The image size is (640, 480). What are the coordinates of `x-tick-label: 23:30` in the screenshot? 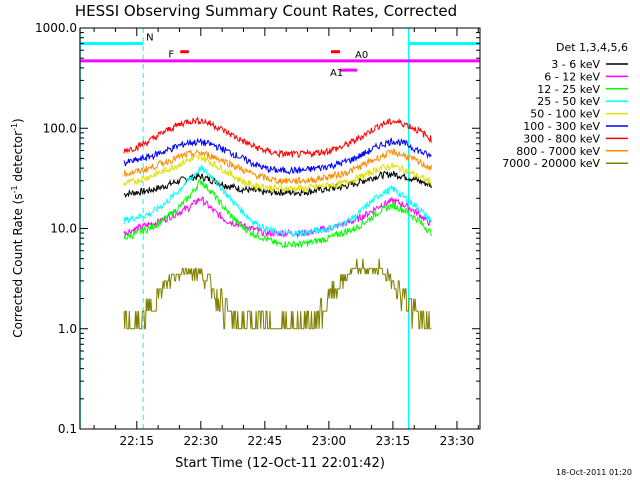 It's located at (457, 441).